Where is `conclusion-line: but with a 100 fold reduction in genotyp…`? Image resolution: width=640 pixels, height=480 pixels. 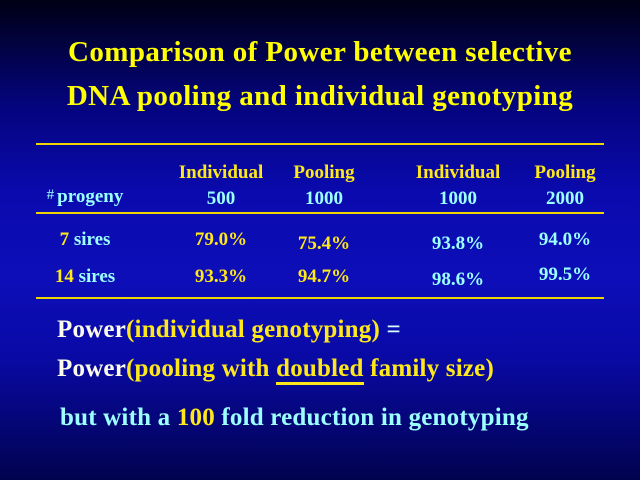
conclusion-line: but with a 100 fold reduction in genotyp… is located at coordinates (294, 418).